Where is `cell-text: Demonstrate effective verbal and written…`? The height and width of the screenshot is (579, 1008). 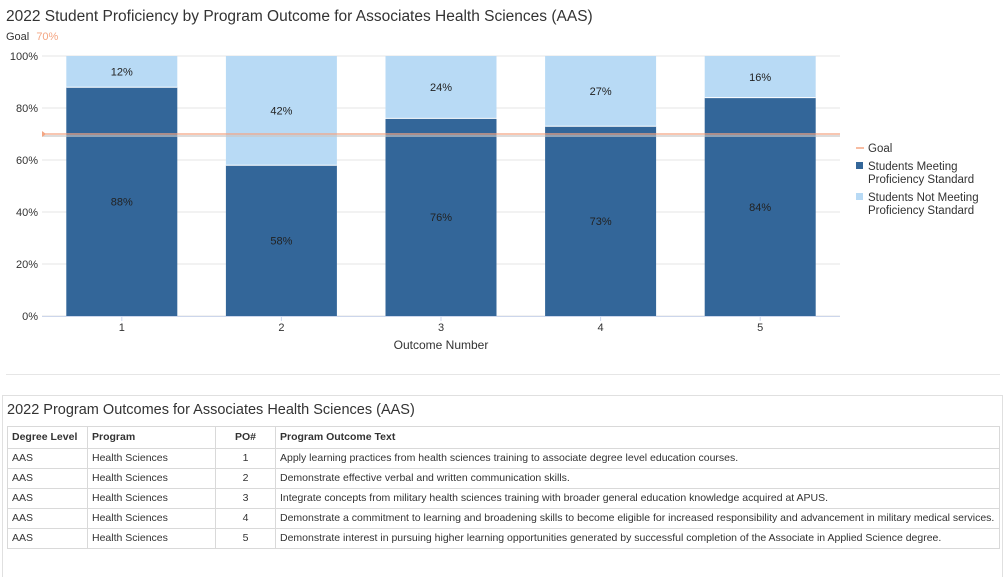
cell-text: Demonstrate effective verbal and written… is located at coordinates (637, 478).